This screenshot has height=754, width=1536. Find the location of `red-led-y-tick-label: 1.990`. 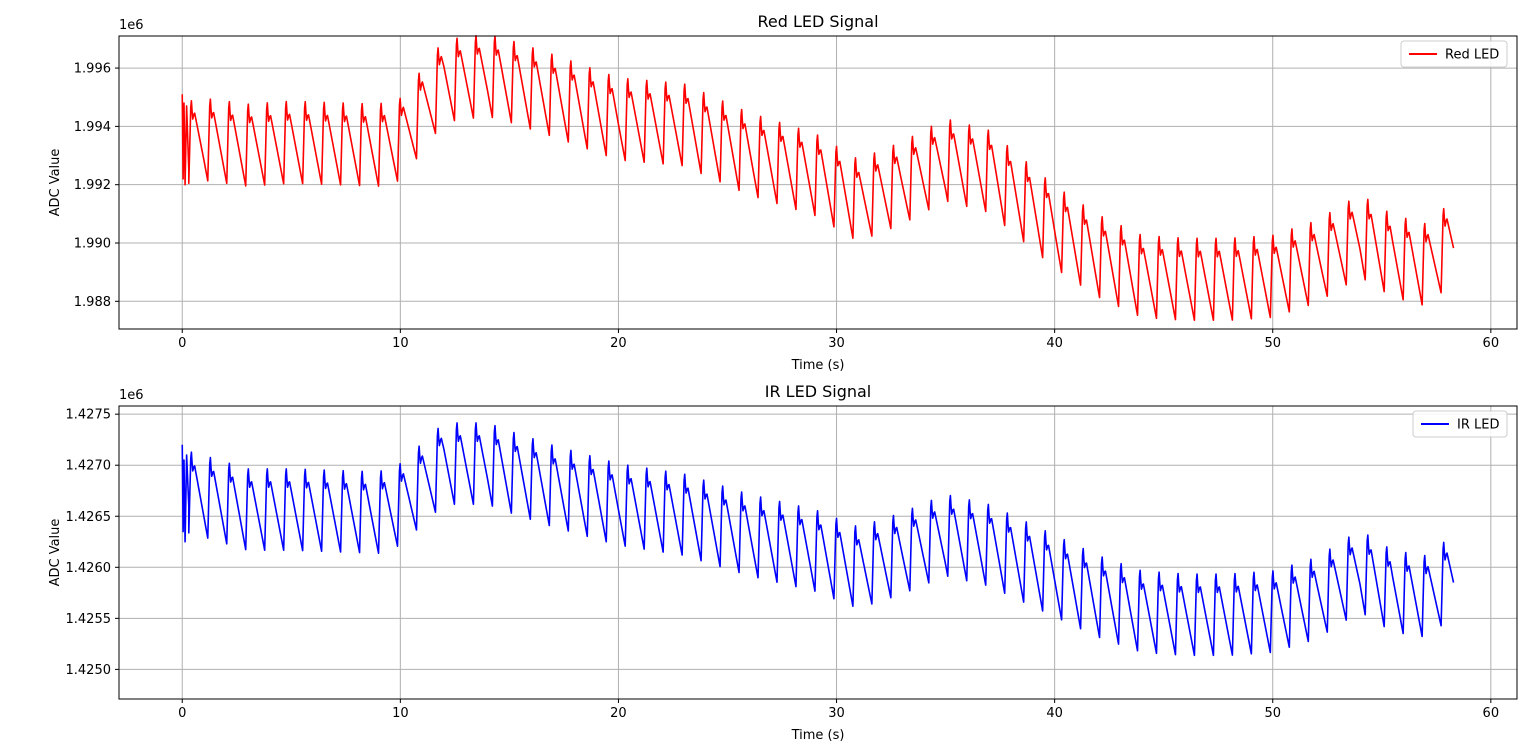

red-led-y-tick-label: 1.990 is located at coordinates (92, 243).